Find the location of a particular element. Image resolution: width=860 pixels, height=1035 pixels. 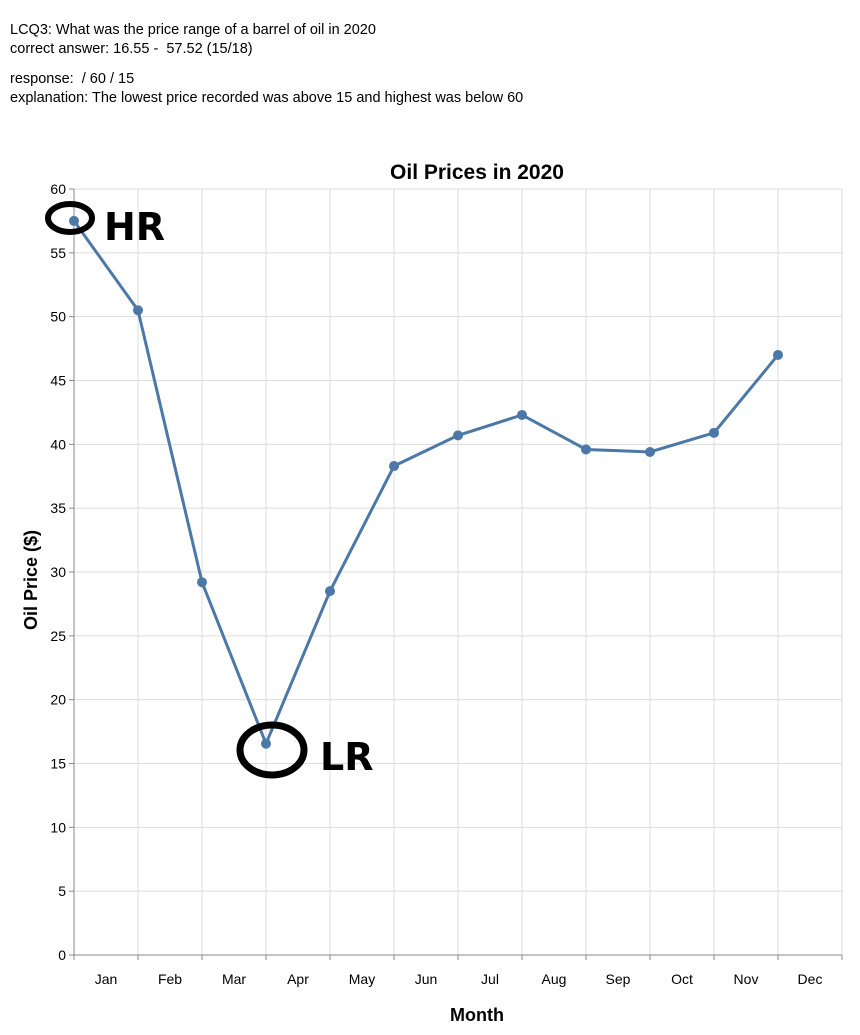

y-tick-label: 10 is located at coordinates (58, 827).